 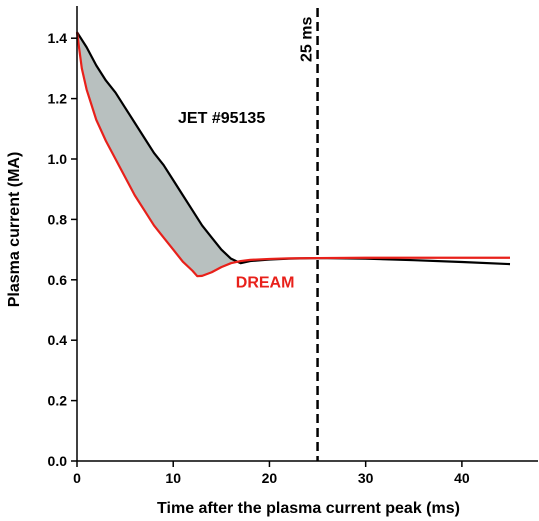 What do you see at coordinates (77, 478) in the screenshot?
I see `x-tick-label: 0` at bounding box center [77, 478].